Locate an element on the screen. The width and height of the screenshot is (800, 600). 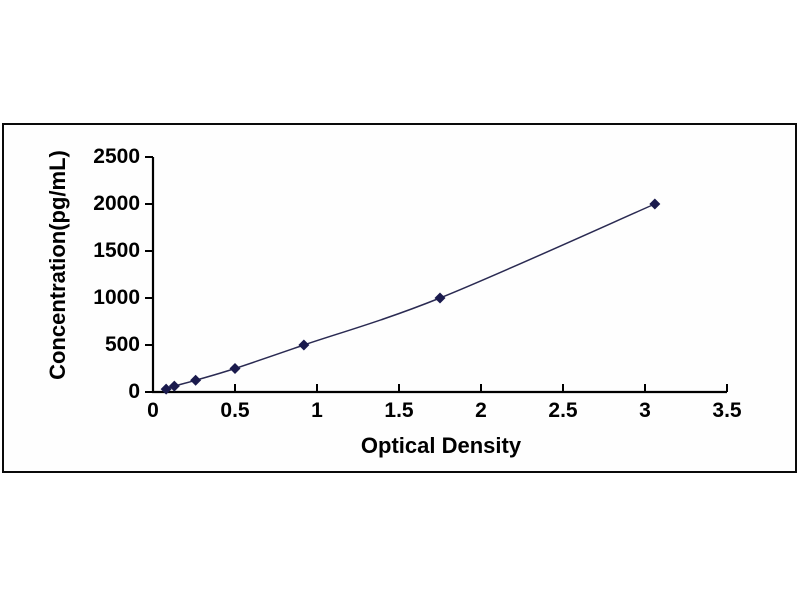
y-tick-label: 2500 is located at coordinates (116, 156).